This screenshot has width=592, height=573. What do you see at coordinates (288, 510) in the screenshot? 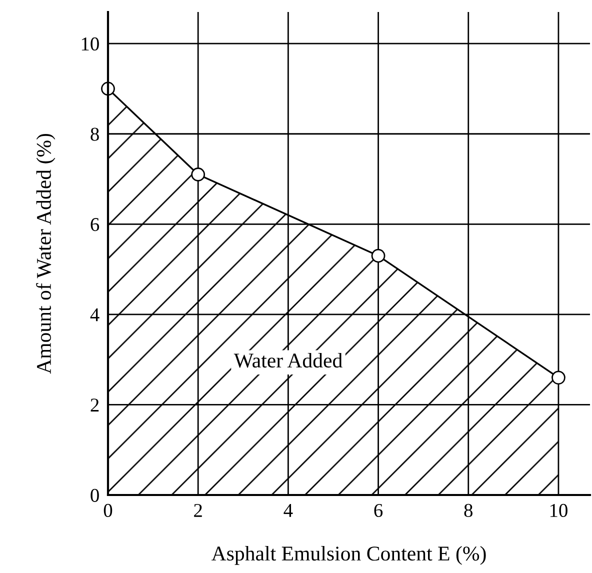
I see `x-tick-label: 4` at bounding box center [288, 510].